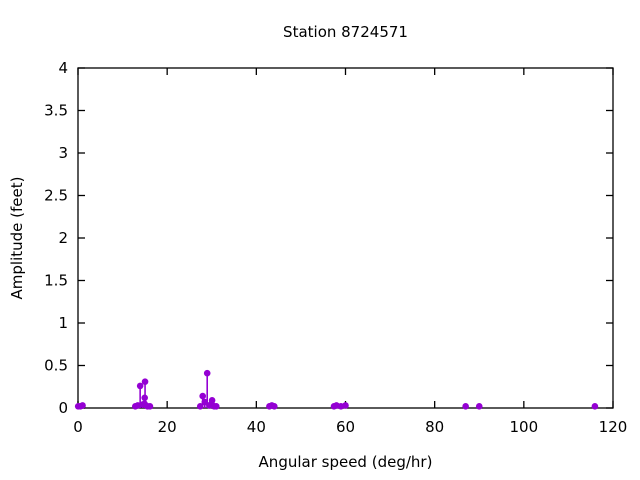  Describe the element at coordinates (345, 32) in the screenshot. I see `chart-title: Station 8724571` at that location.